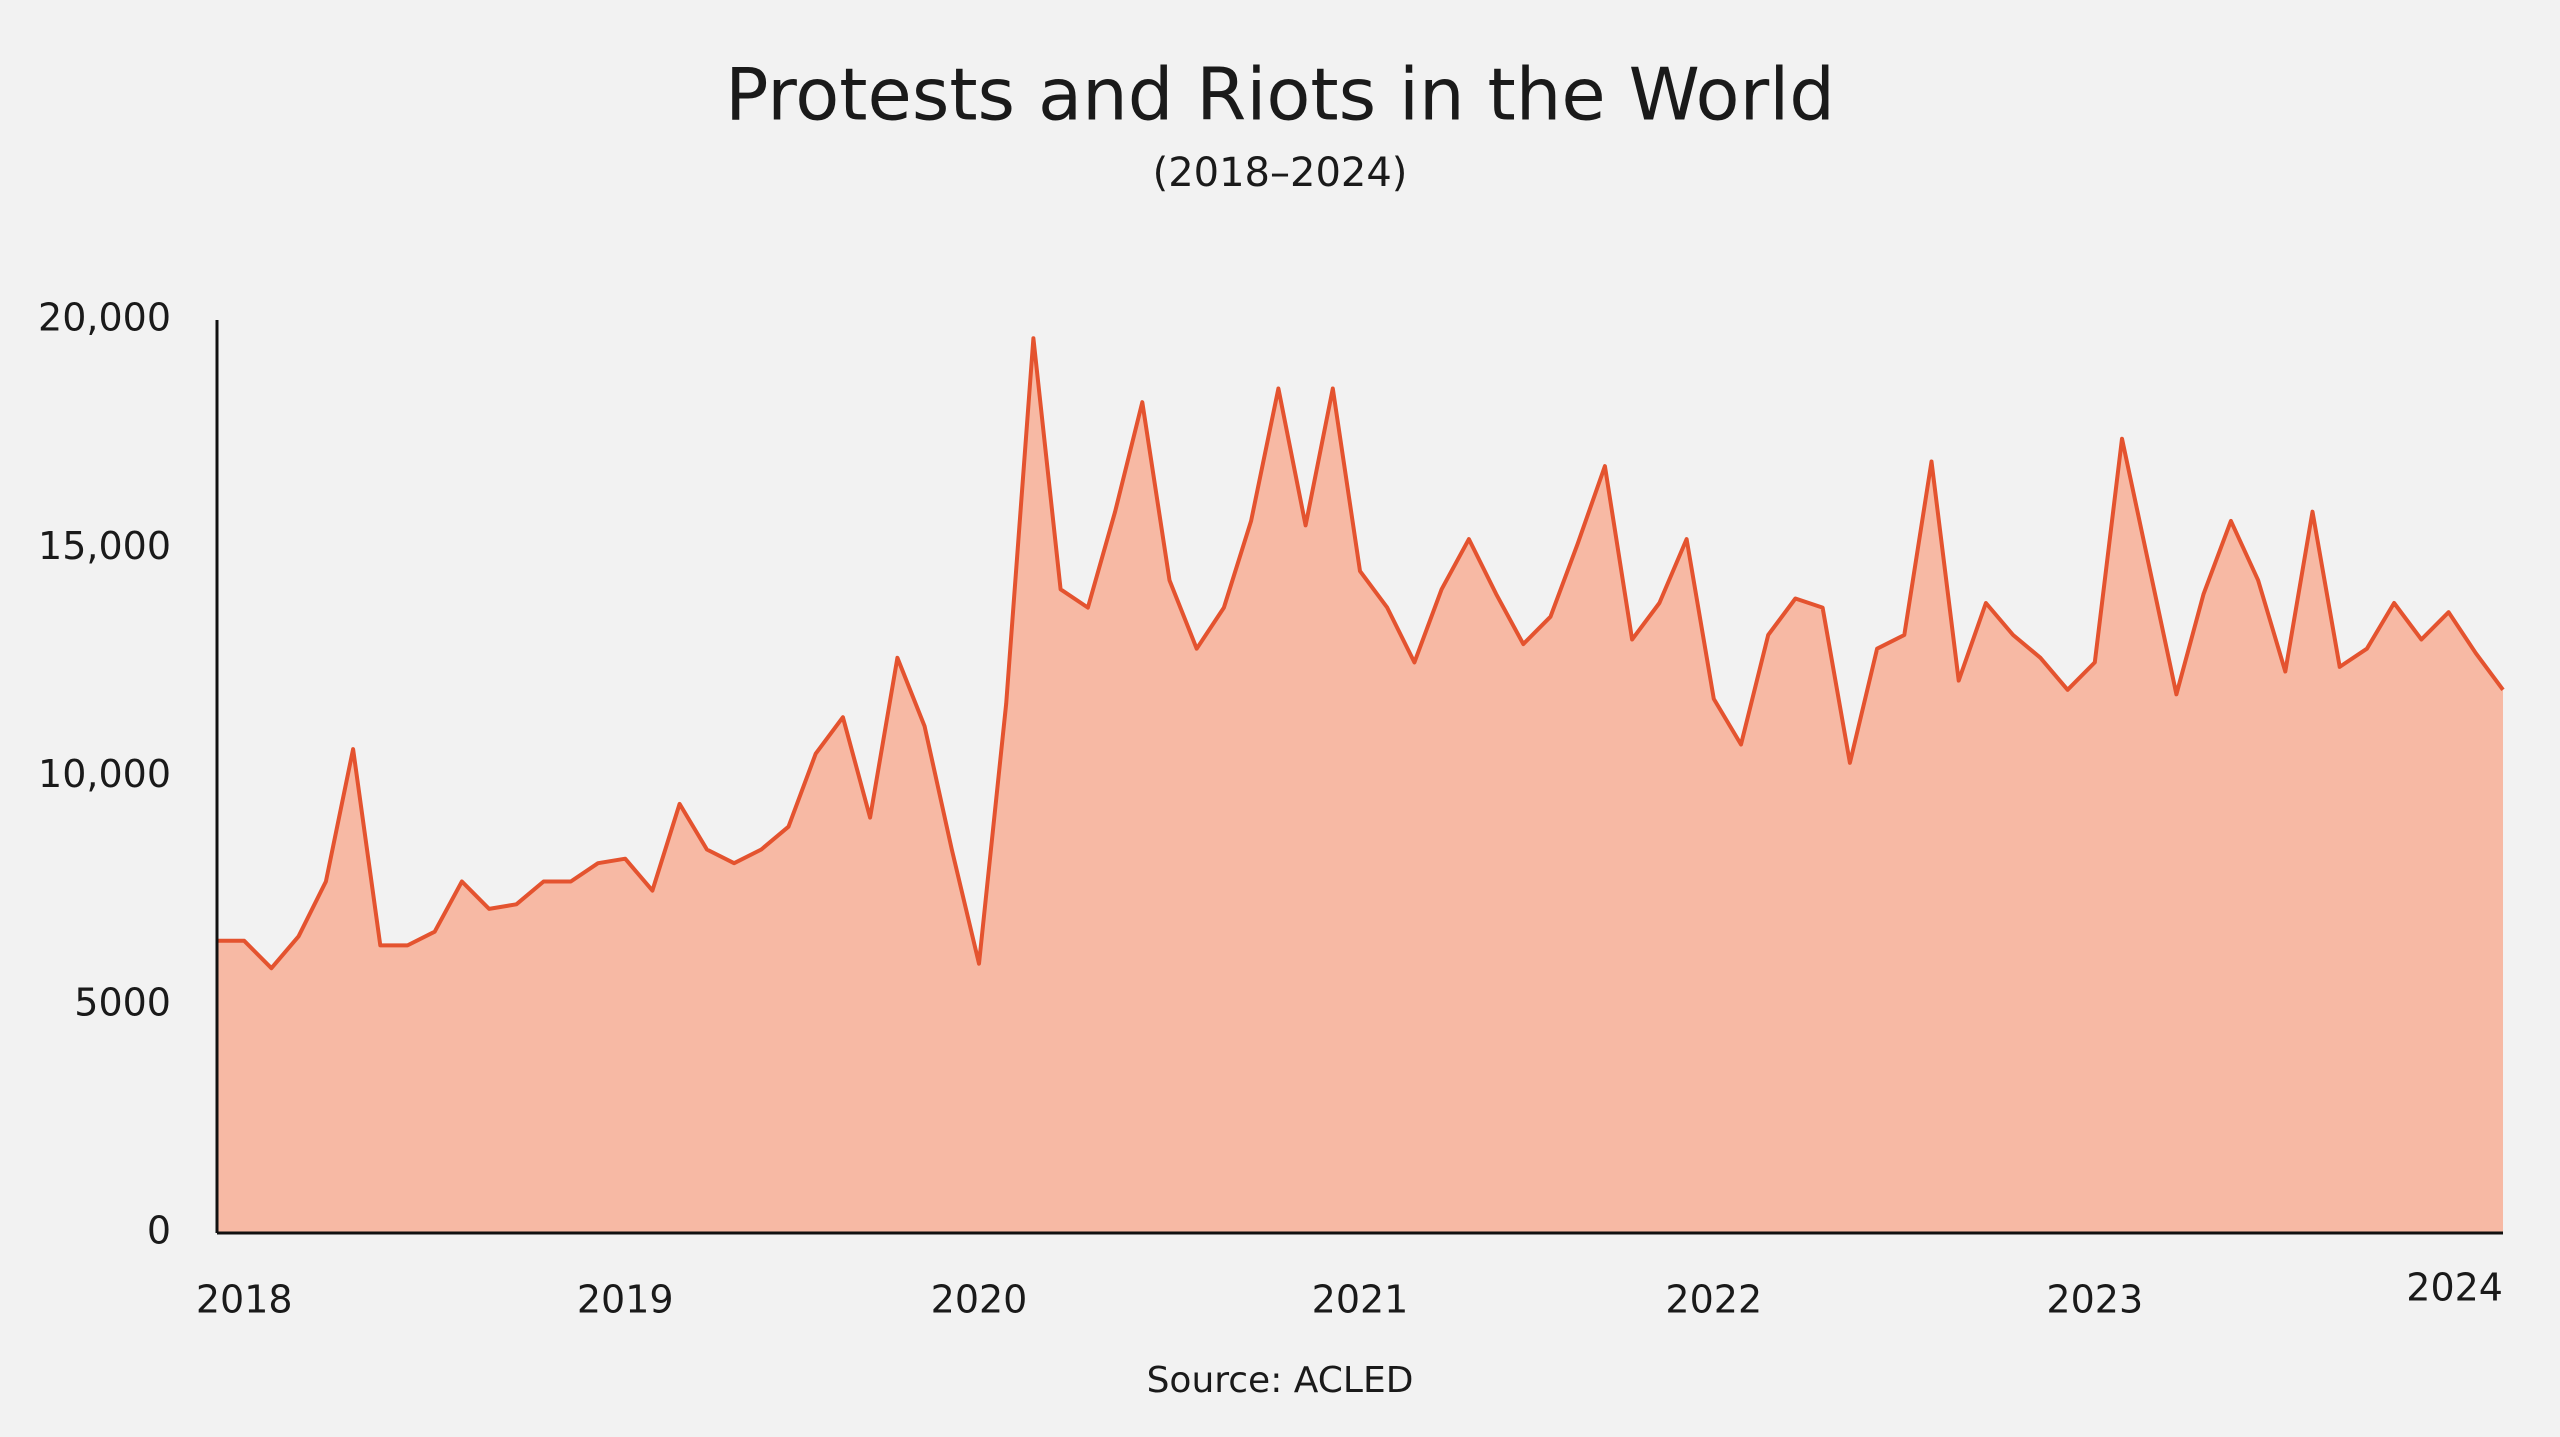 This screenshot has height=1437, width=2560. What do you see at coordinates (979, 1300) in the screenshot?
I see `x-tick-label: 2020` at bounding box center [979, 1300].